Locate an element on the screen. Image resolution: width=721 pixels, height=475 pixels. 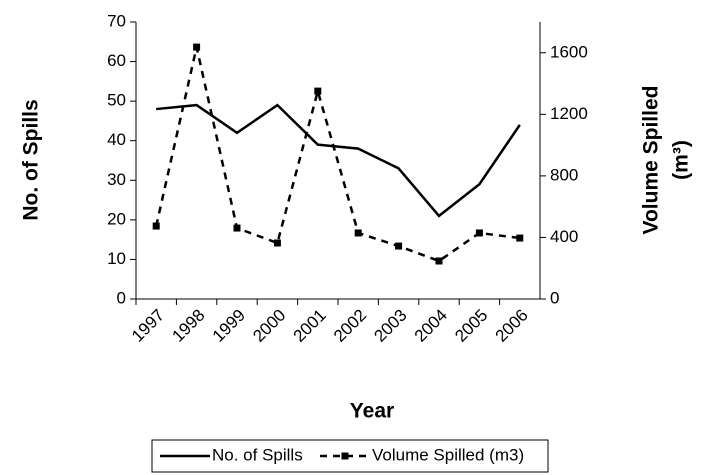
legend-marker is located at coordinates (345, 456).